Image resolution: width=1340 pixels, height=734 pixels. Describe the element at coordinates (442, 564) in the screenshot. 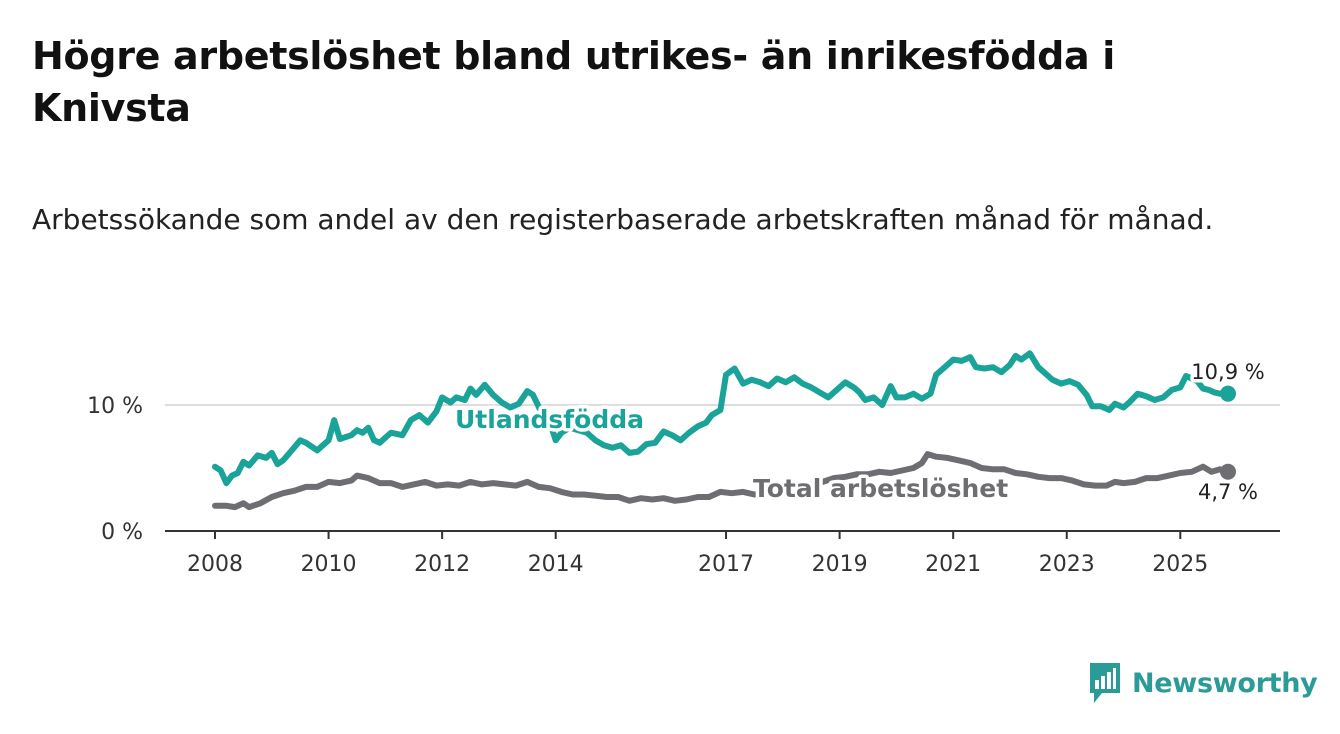

I see `x-tick-label: 2012` at that location.